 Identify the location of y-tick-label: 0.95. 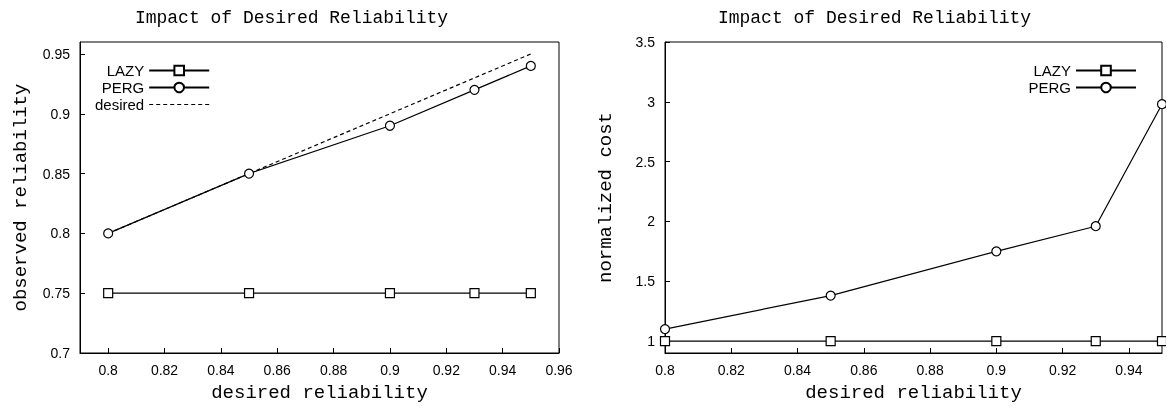
(56, 53).